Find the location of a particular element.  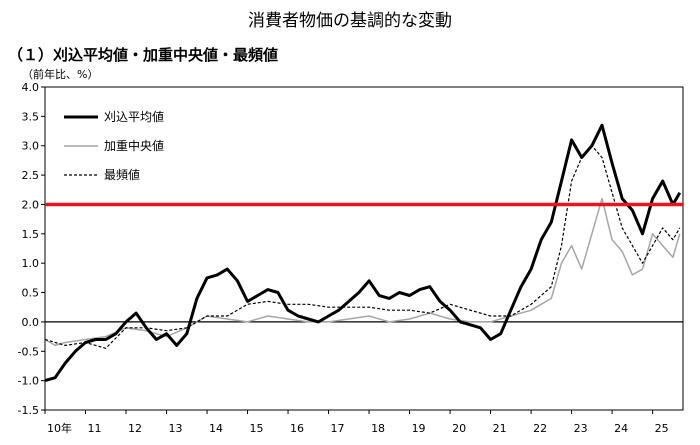

y-tick-label: 4.0 is located at coordinates (31, 87).